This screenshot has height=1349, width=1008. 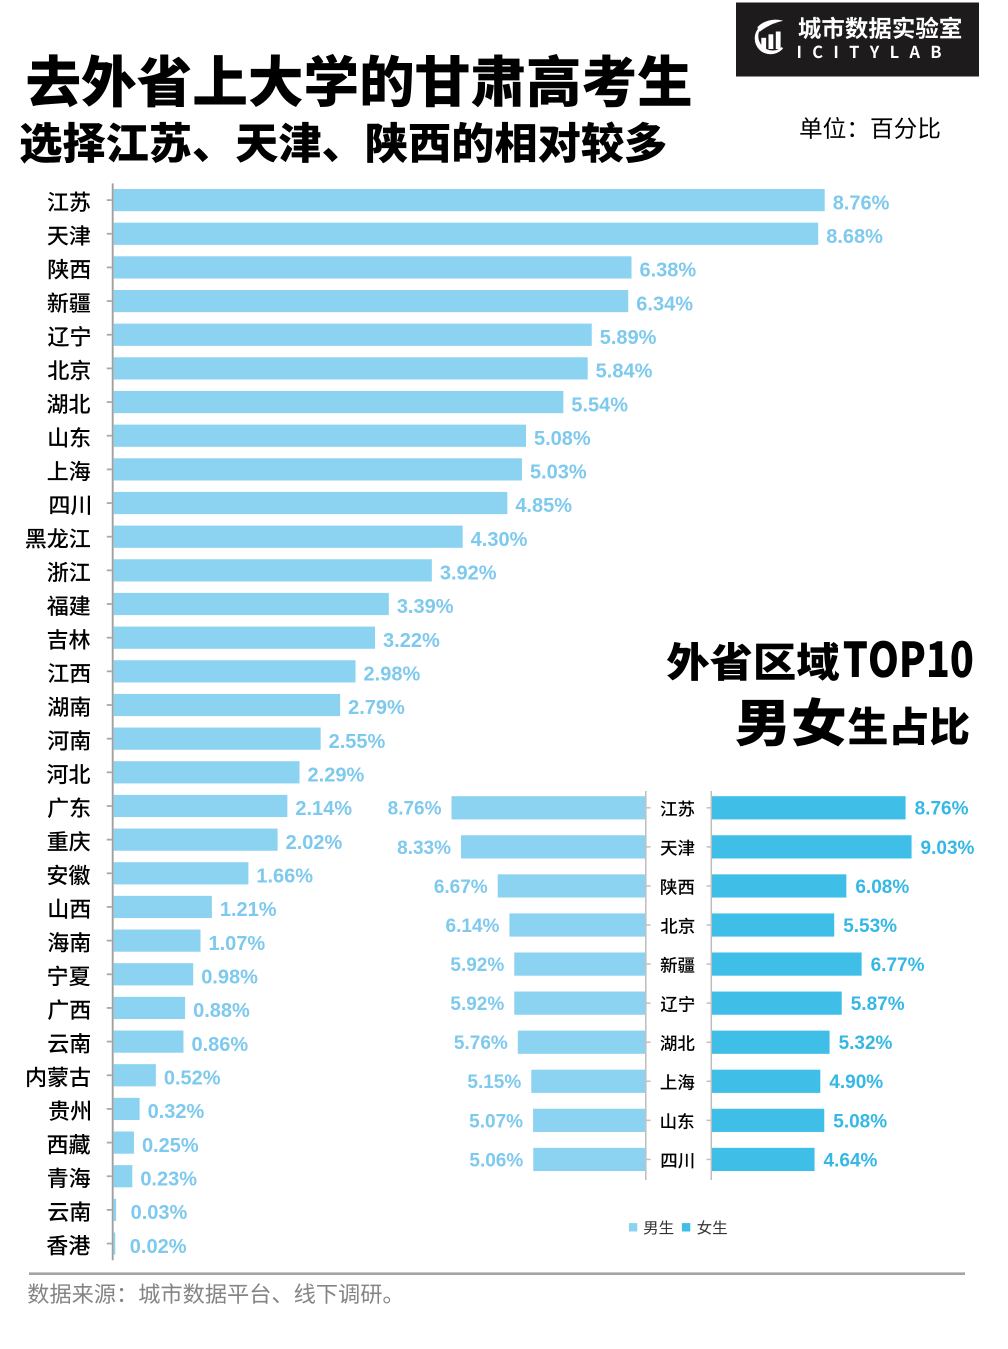 What do you see at coordinates (496, 1160) in the screenshot?
I see `svg-text: 5.06%` at bounding box center [496, 1160].